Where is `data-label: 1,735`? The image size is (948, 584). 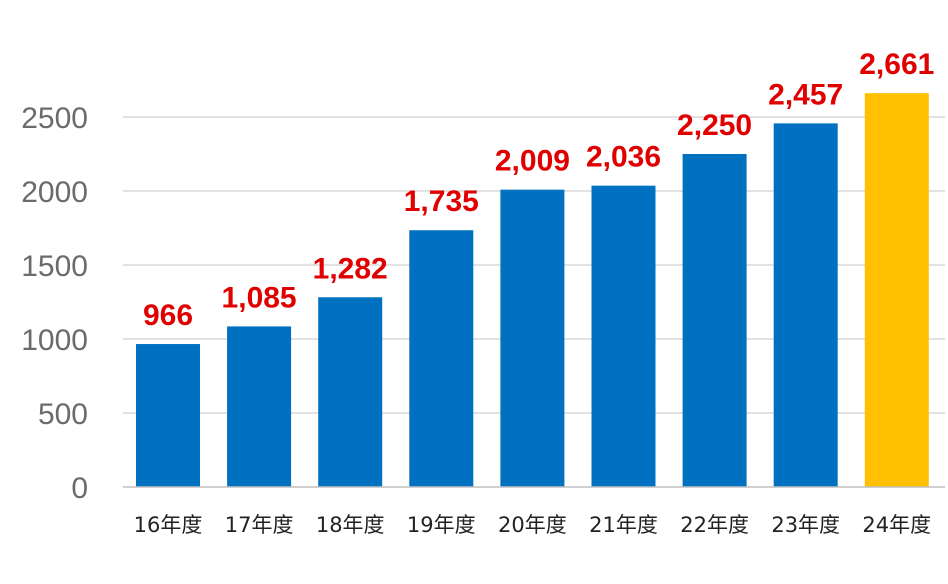 data-label: 1,735 is located at coordinates (441, 201).